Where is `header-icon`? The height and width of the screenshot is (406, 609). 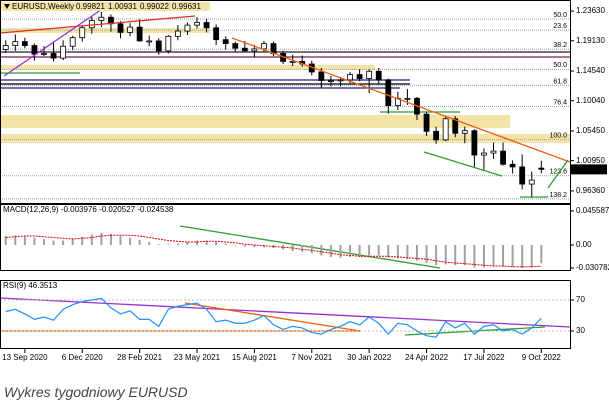 header-icon is located at coordinates (7, 6).